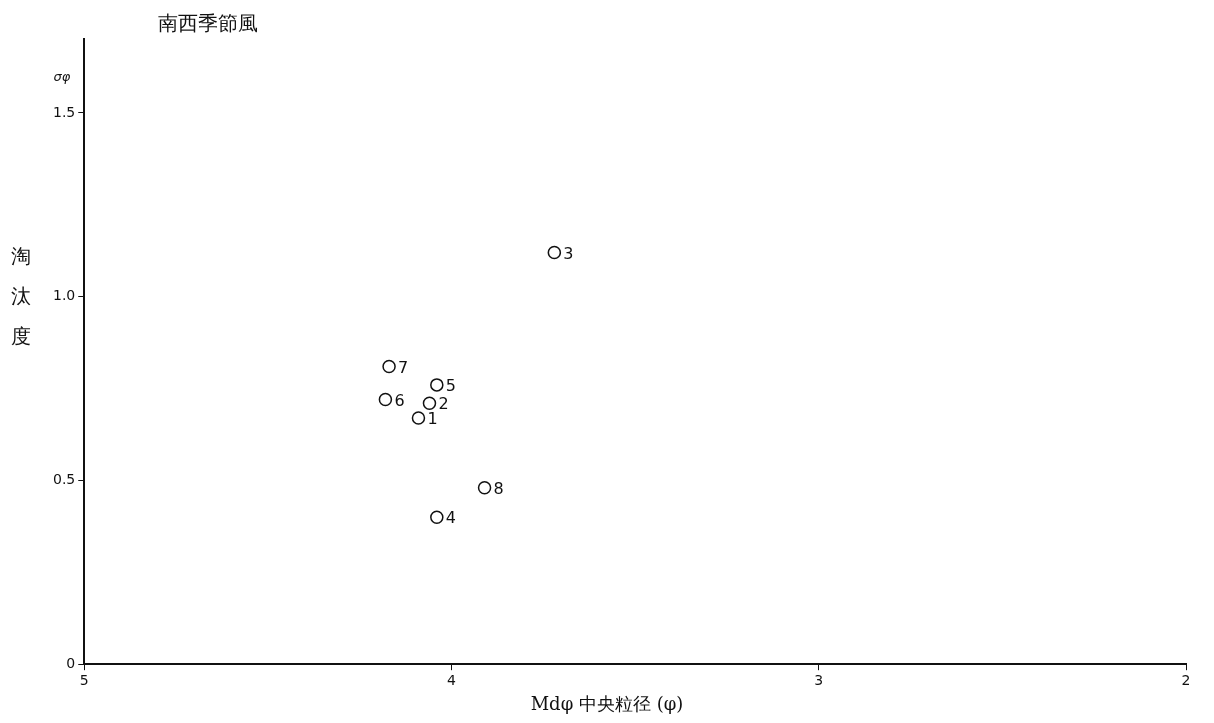  I want to click on annotation: 4, so click(451, 518).